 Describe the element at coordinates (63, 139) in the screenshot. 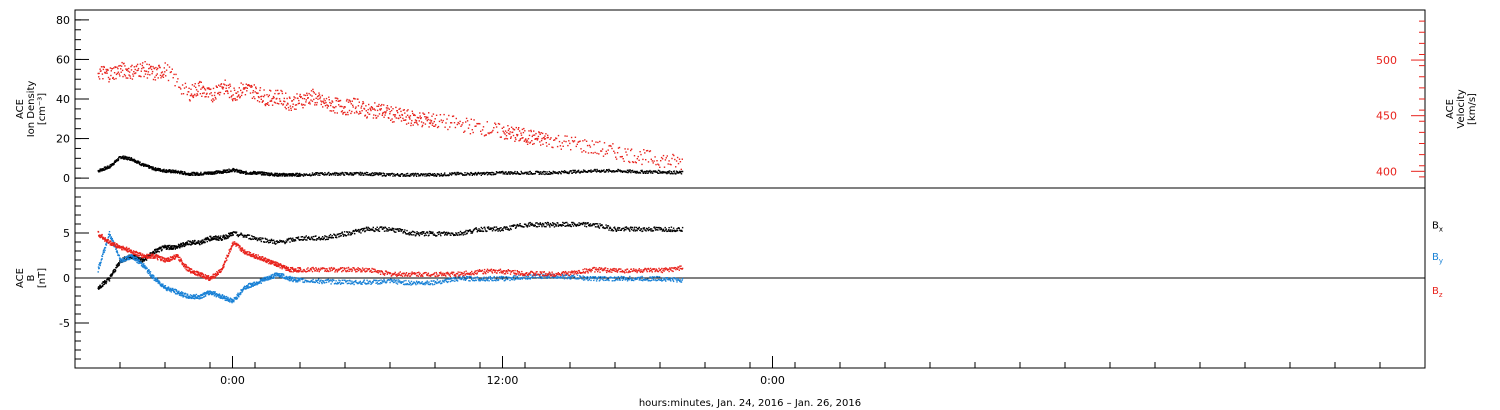

I see `top-left-tick-label: 20` at that location.